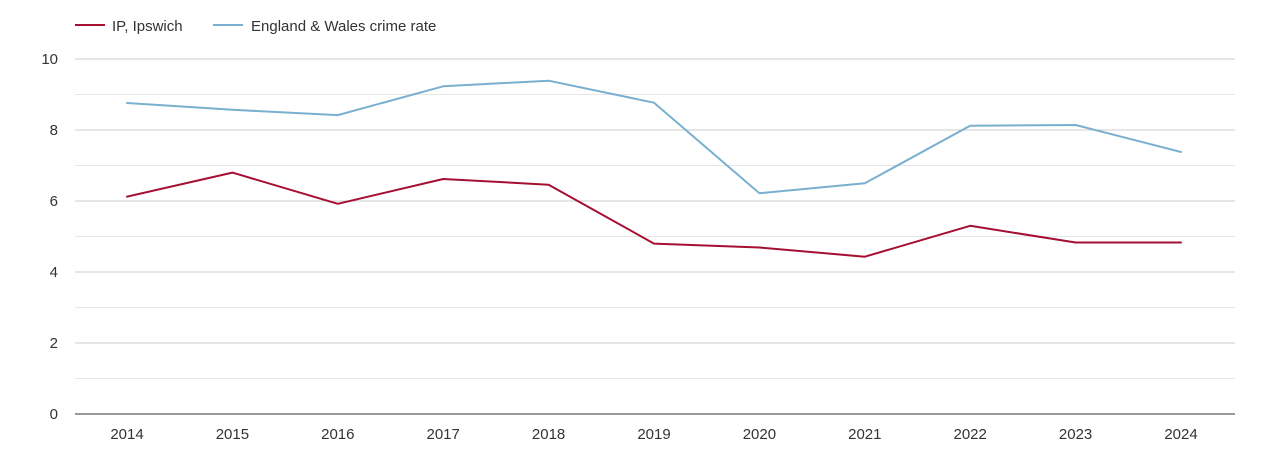 The height and width of the screenshot is (450, 1270). Describe the element at coordinates (759, 434) in the screenshot. I see `x-tick-label: 2020` at that location.